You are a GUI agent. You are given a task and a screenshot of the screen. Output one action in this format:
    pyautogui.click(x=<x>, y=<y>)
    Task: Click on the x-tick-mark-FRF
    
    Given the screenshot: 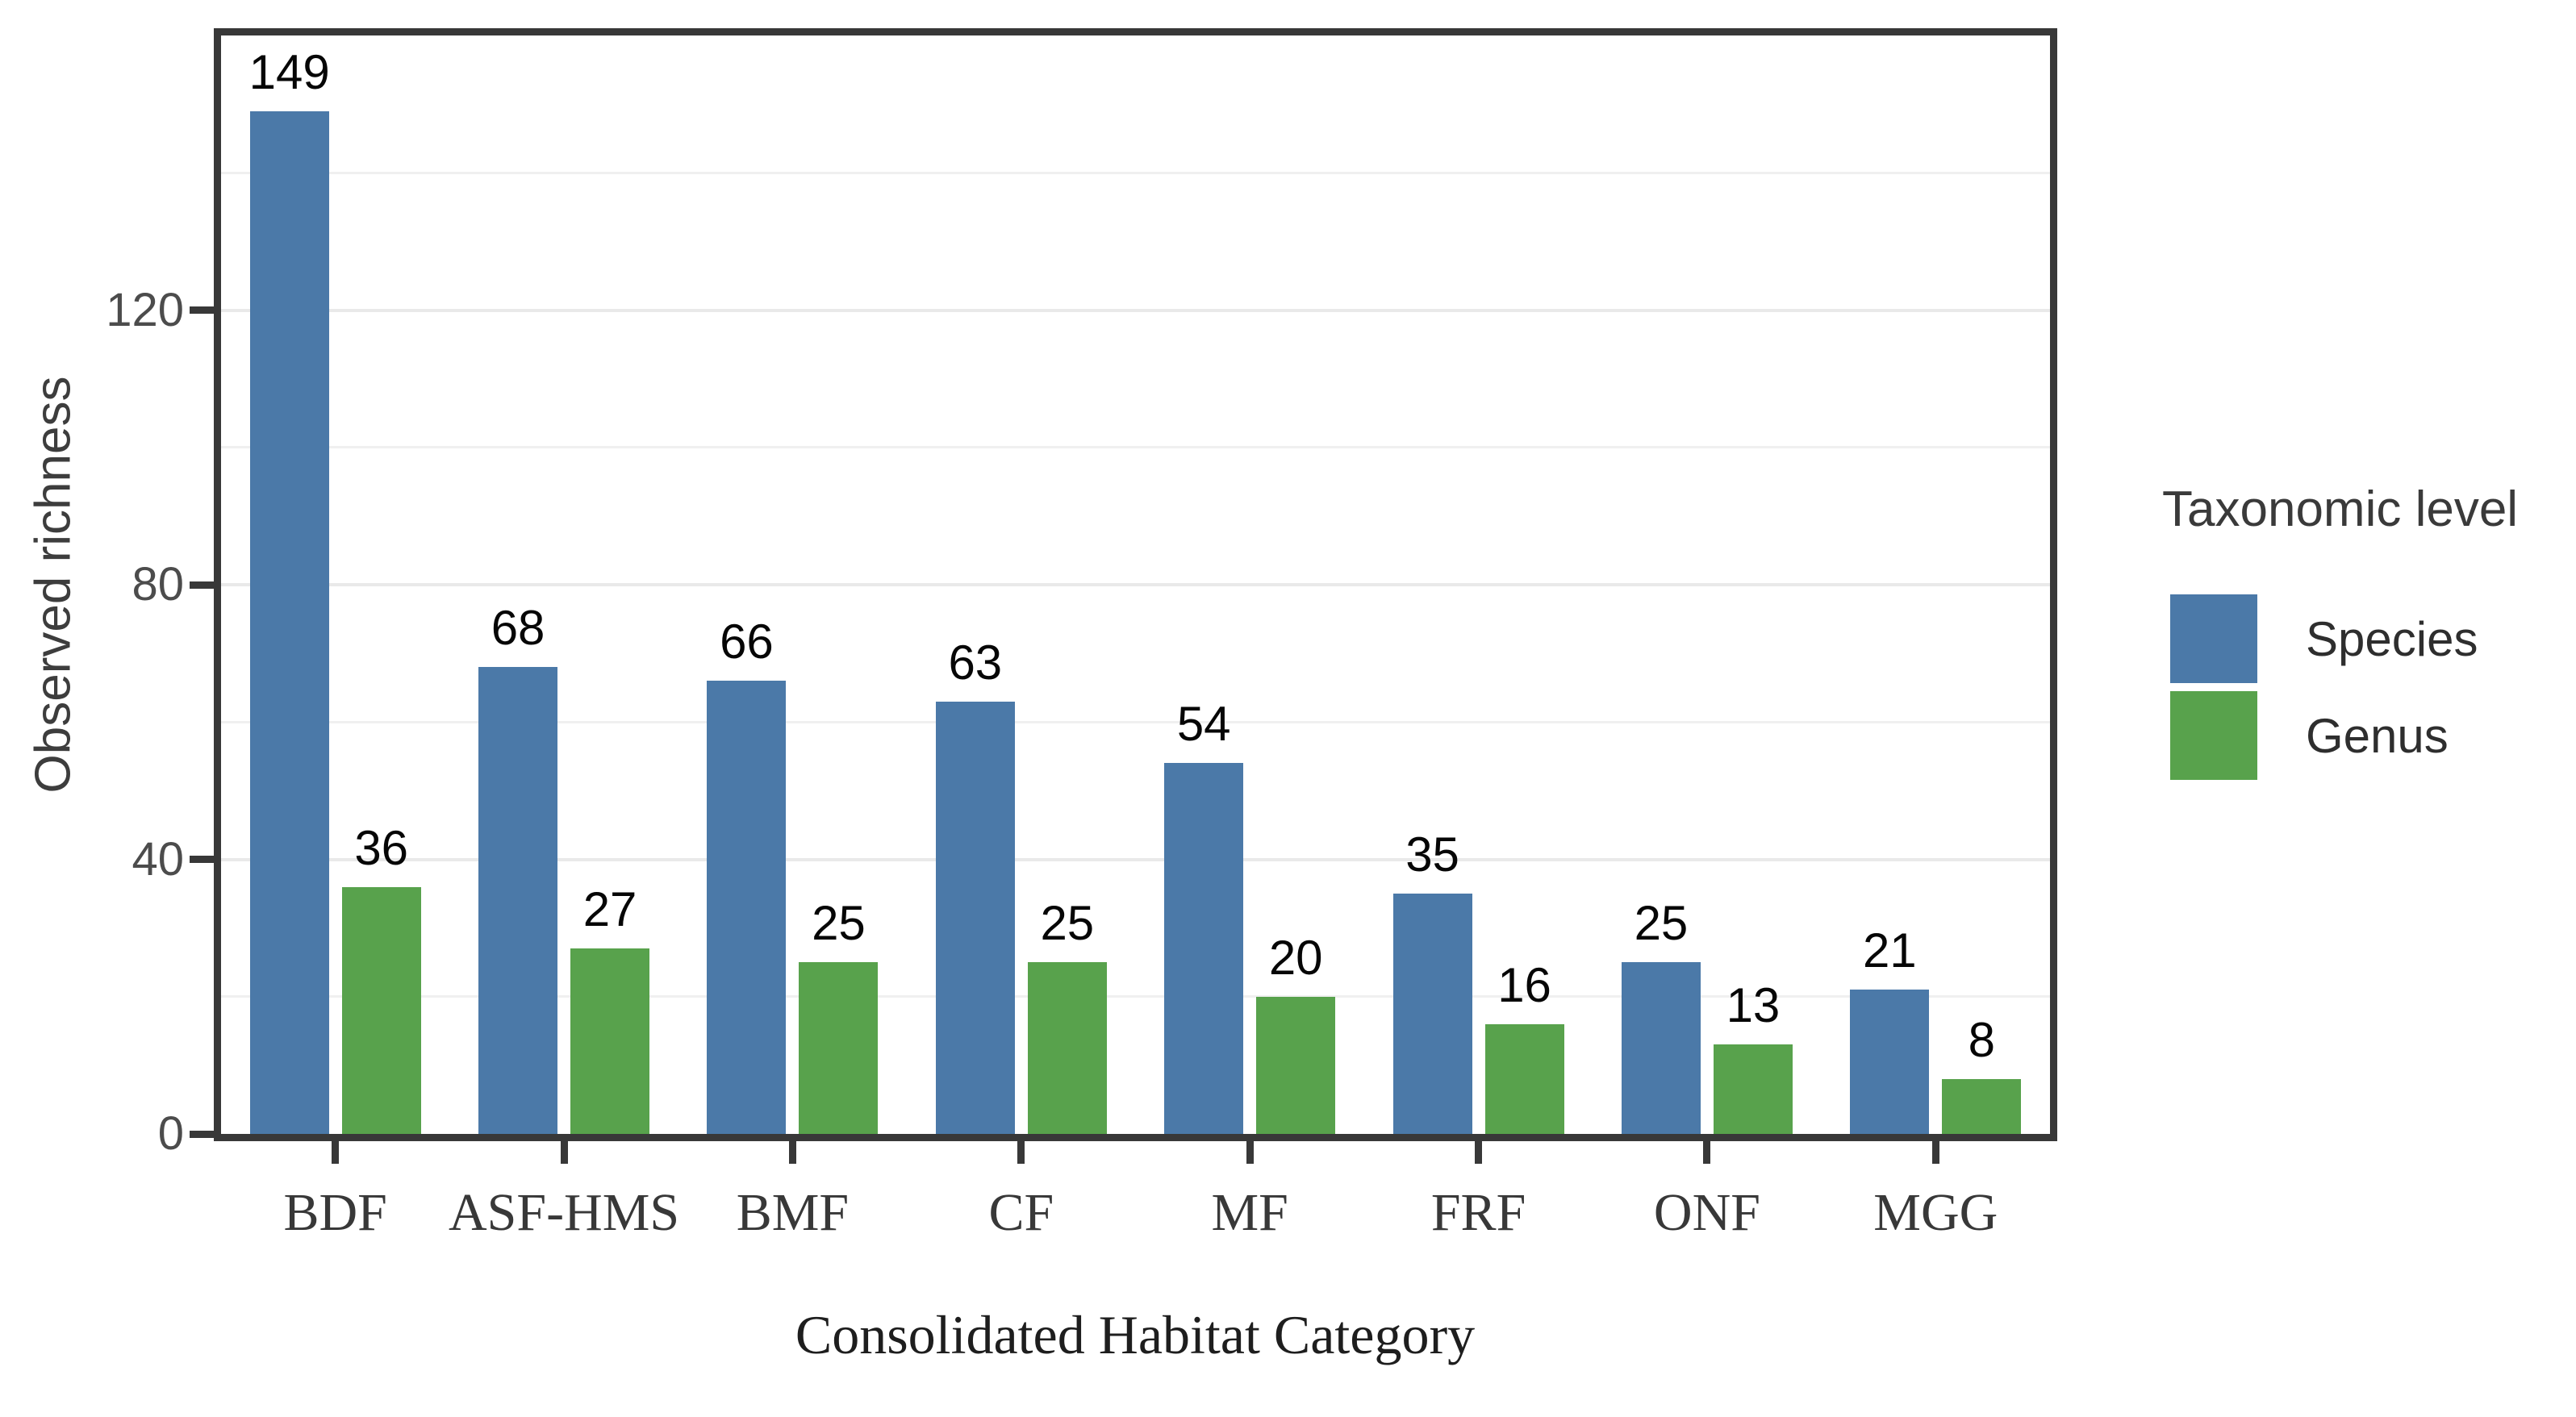 What is the action you would take?
    pyautogui.click(x=1479, y=1152)
    